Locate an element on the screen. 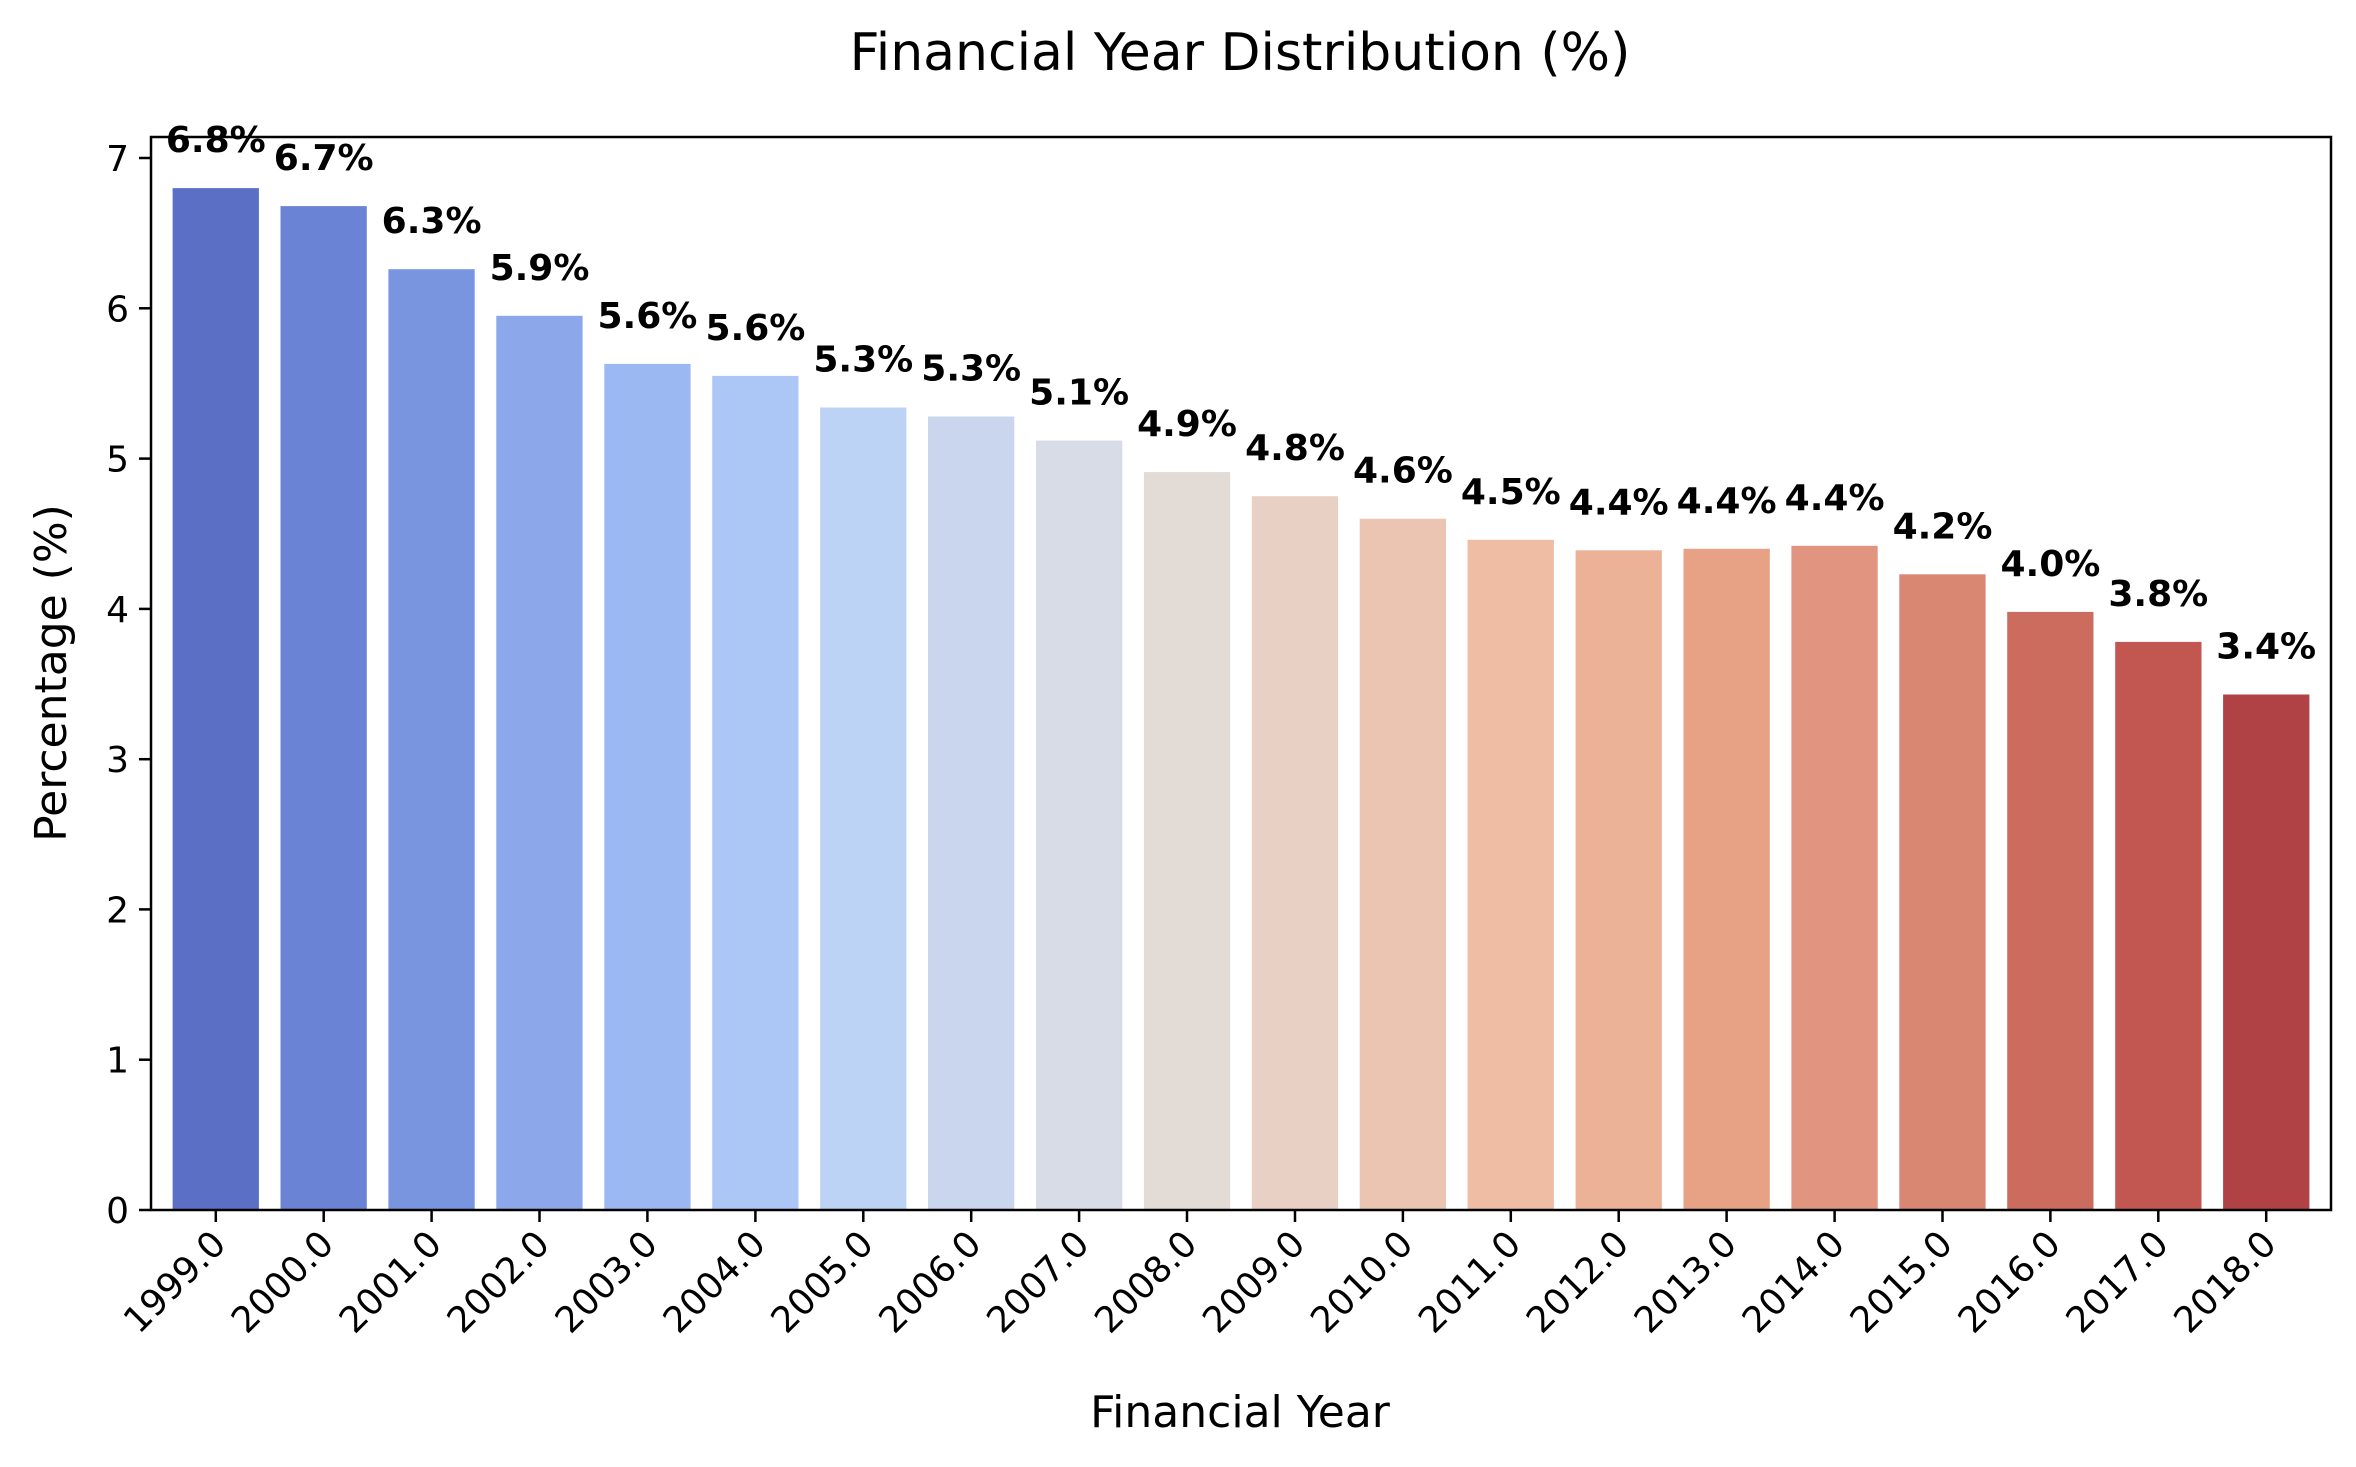 The width and height of the screenshot is (2356, 1467). y-tick-label: 1 is located at coordinates (117, 1061).